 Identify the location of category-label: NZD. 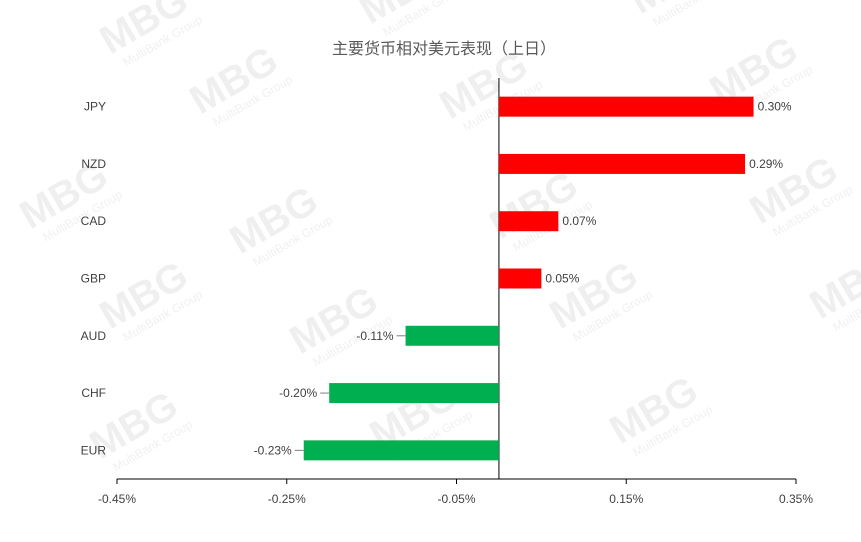
(93, 164).